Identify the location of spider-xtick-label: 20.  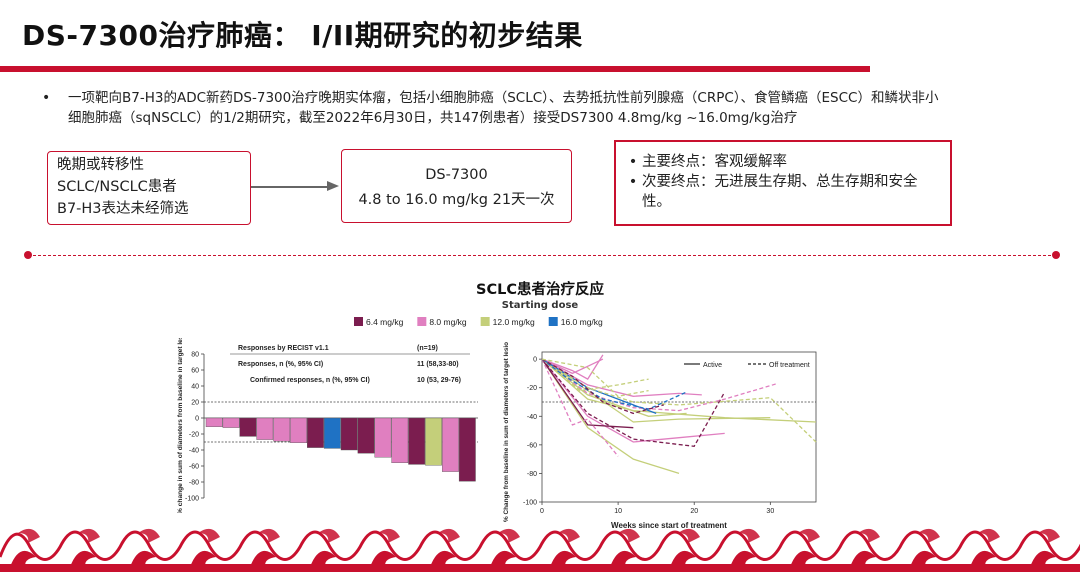
(694, 511).